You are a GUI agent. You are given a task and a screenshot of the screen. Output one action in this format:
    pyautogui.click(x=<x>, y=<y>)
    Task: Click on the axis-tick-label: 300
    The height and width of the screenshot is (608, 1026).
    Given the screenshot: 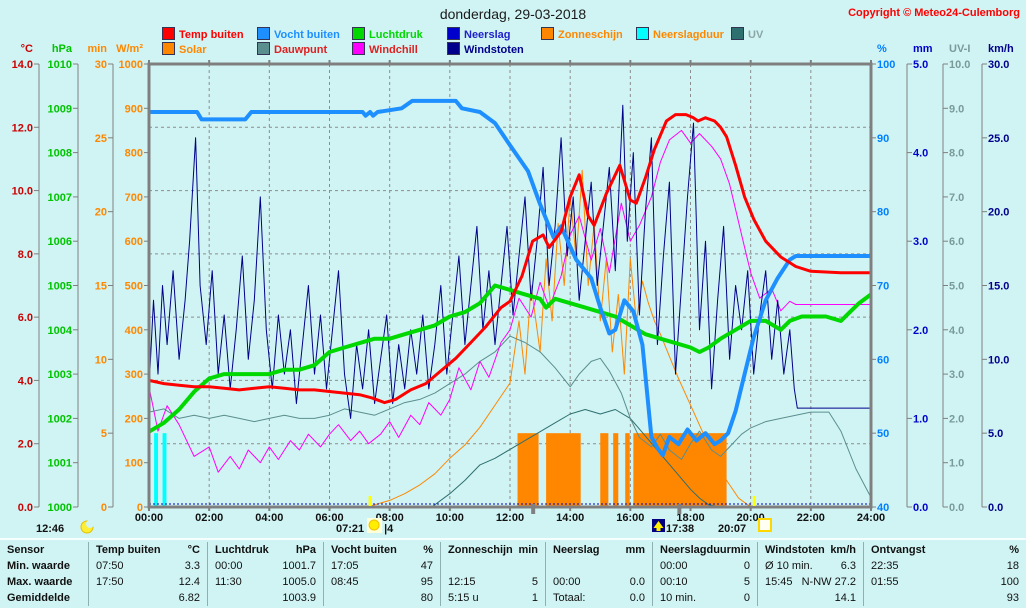 What is the action you would take?
    pyautogui.click(x=134, y=375)
    